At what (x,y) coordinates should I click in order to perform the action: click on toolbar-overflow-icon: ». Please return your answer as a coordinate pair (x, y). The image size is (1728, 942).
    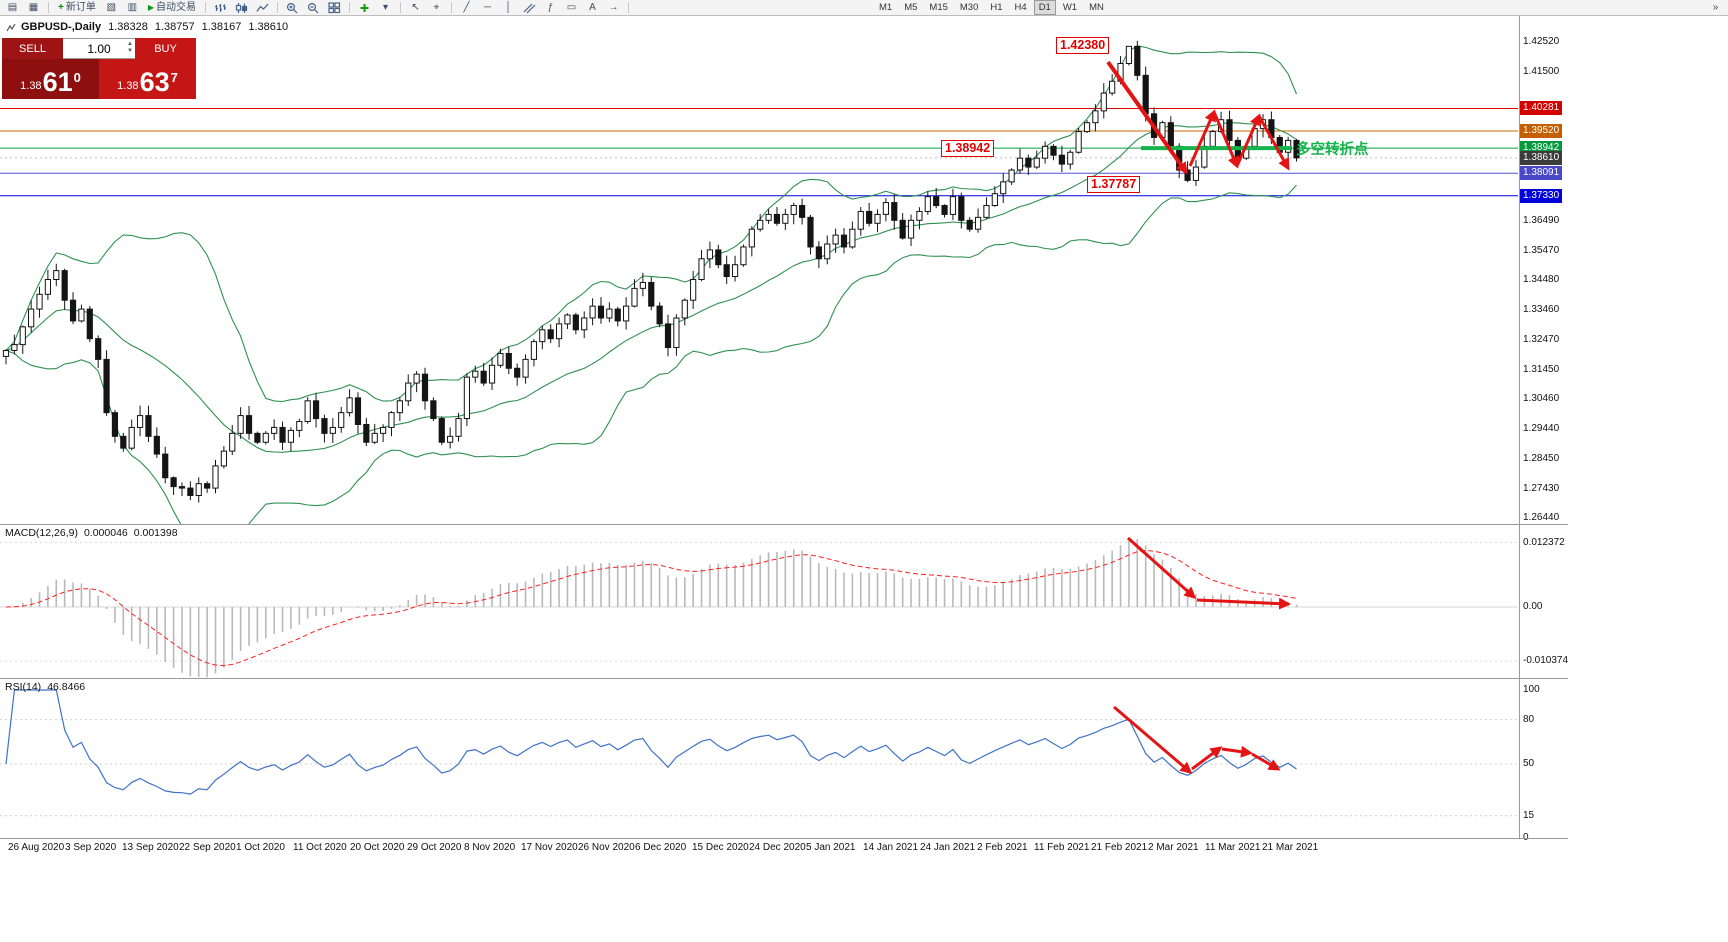
    Looking at the image, I should click on (1715, 7).